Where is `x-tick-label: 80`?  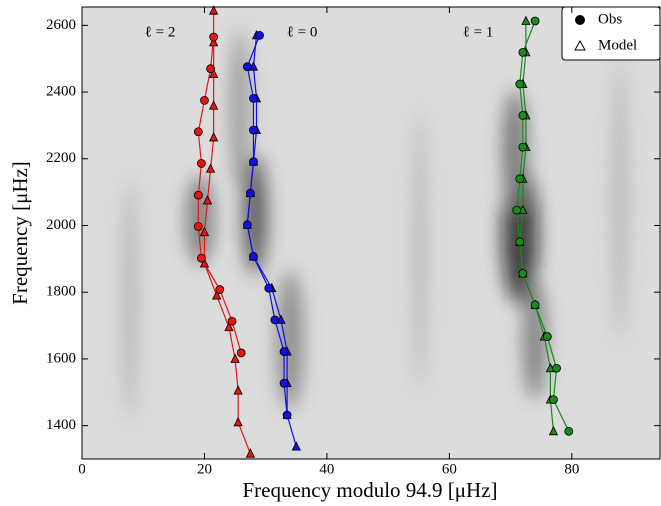 x-tick-label: 80 is located at coordinates (571, 469).